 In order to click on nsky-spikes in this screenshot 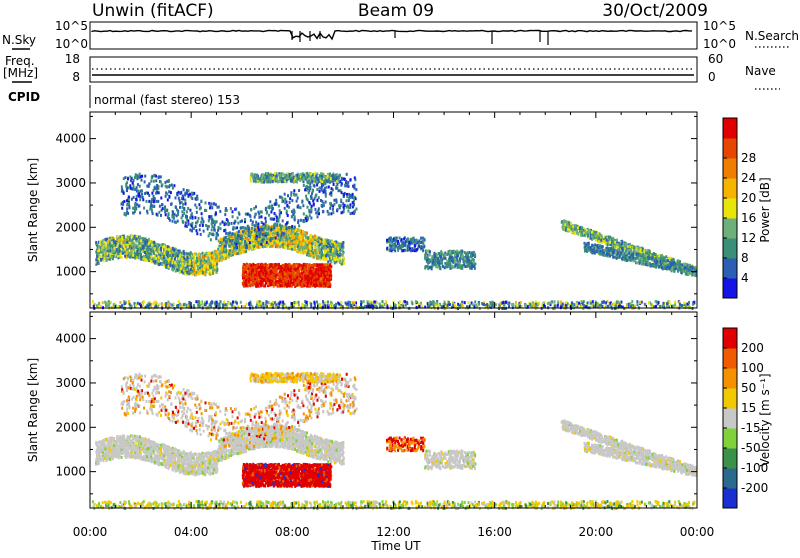, I will do `click(420, 38)`.